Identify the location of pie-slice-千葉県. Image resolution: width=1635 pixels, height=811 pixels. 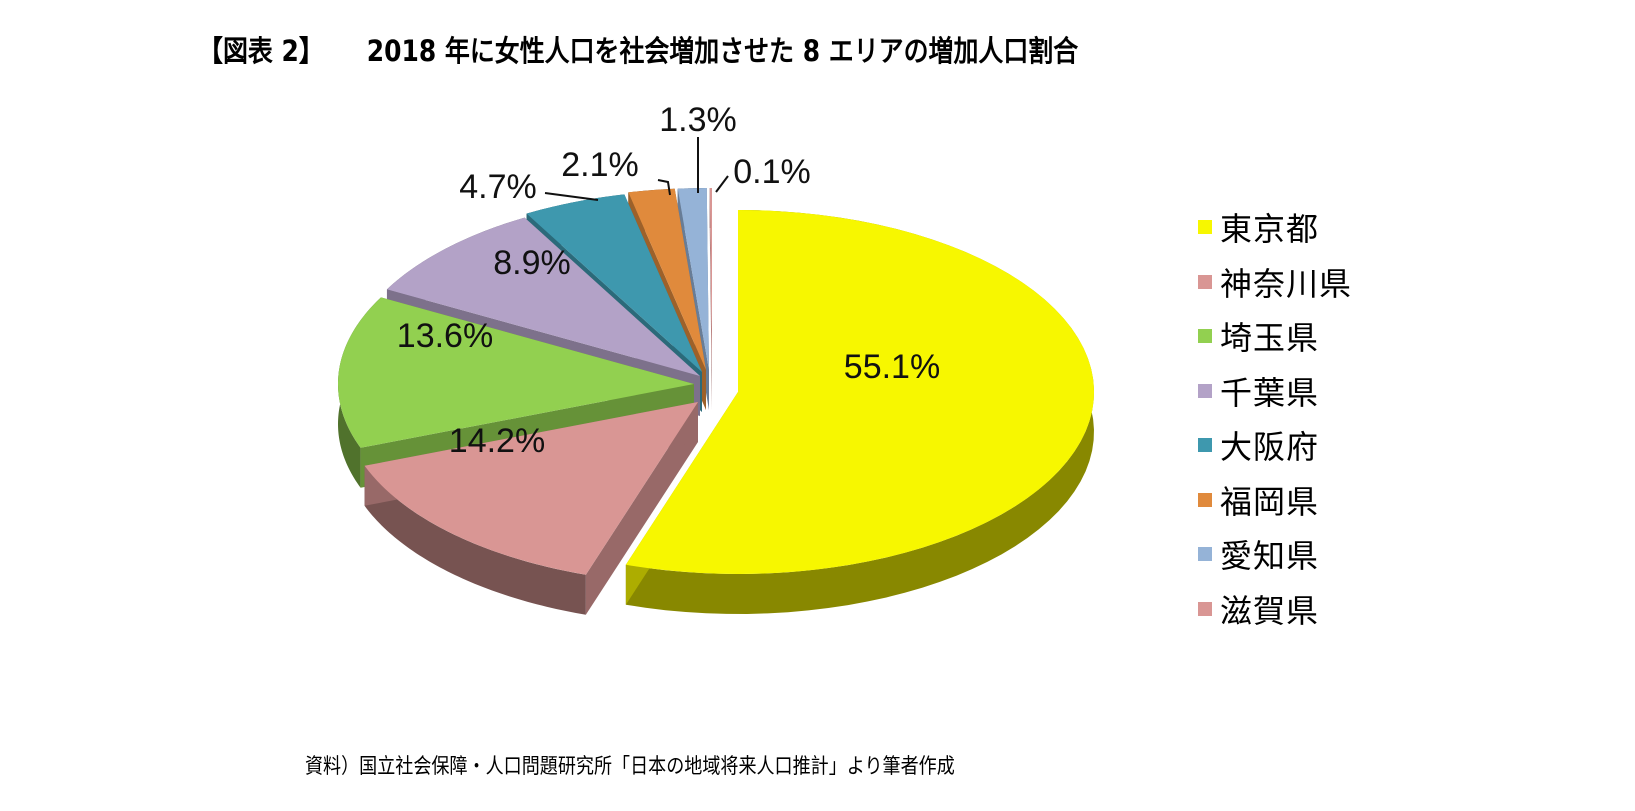
(543, 296).